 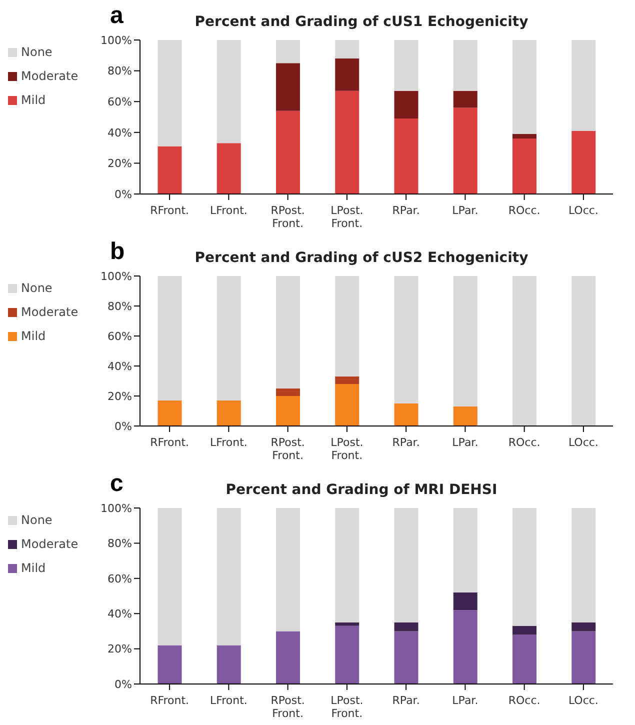 I want to click on chart-title: Percent and Grading of cUS1 Echogenicity, so click(x=361, y=22).